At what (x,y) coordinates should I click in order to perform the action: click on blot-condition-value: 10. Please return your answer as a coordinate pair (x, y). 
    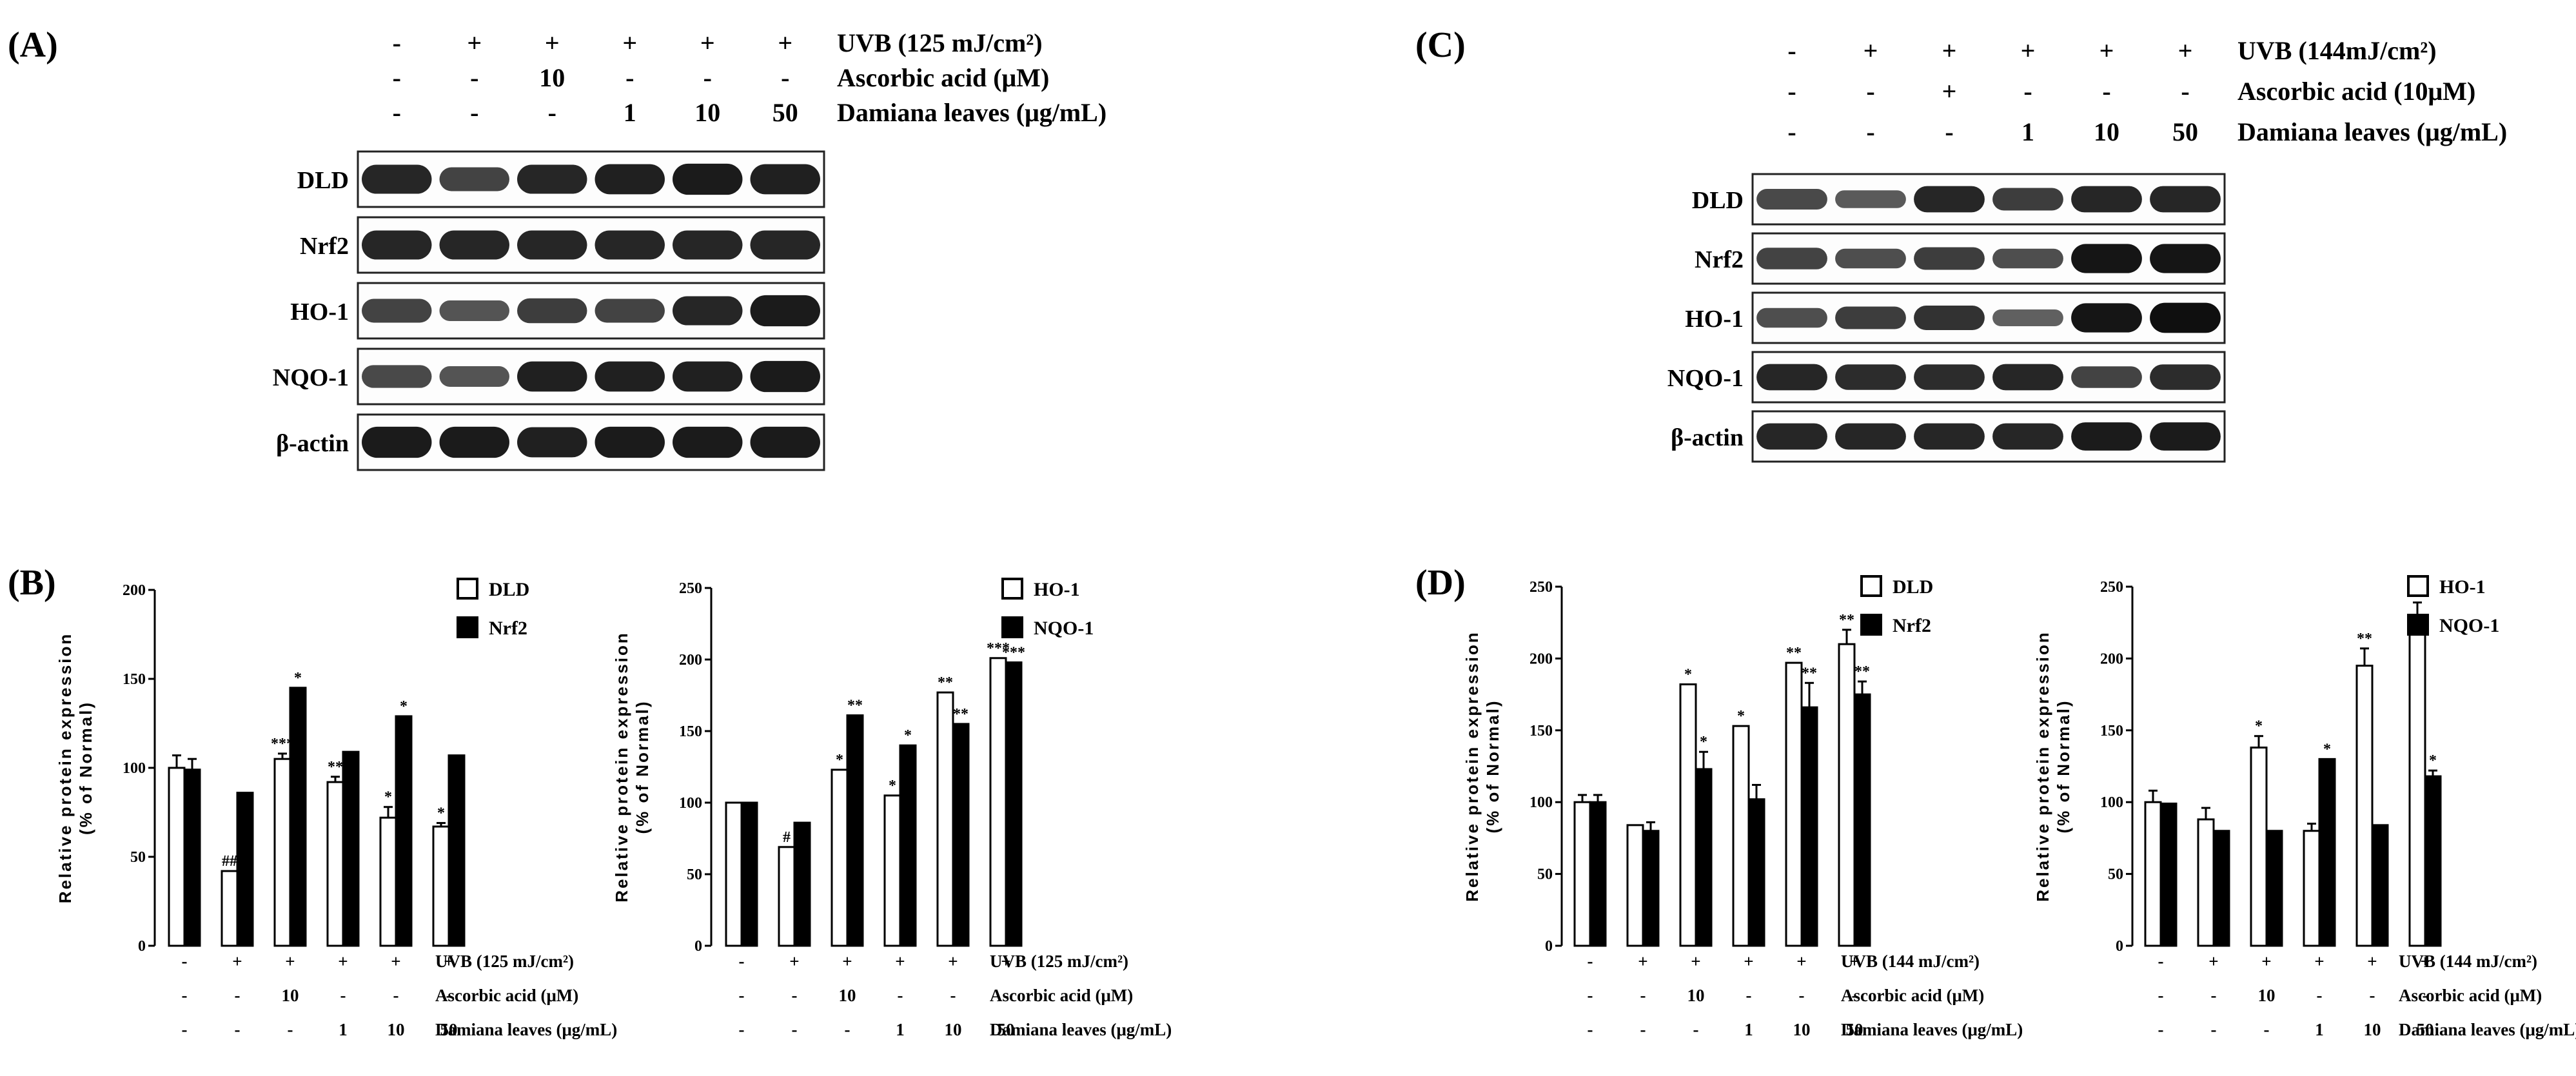
    Looking at the image, I should click on (707, 112).